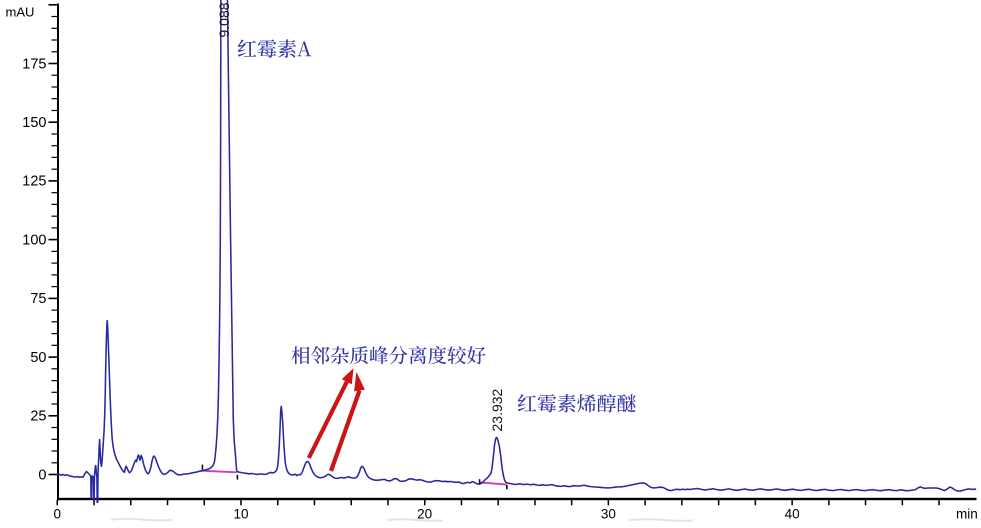 This screenshot has height=528, width=981. Describe the element at coordinates (38, 299) in the screenshot. I see `svg-text: 75` at that location.